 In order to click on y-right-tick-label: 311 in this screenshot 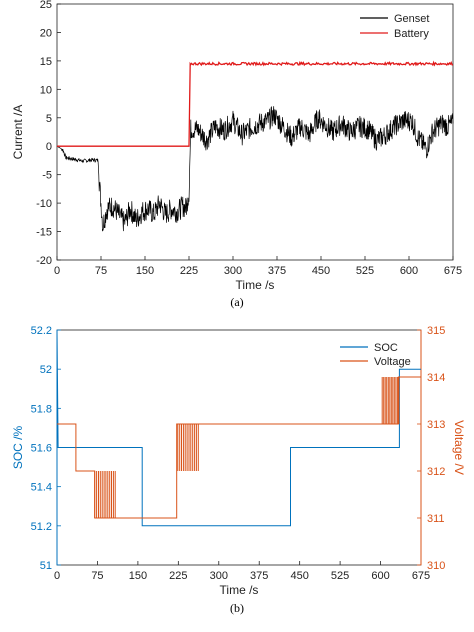, I will do `click(436, 519)`.